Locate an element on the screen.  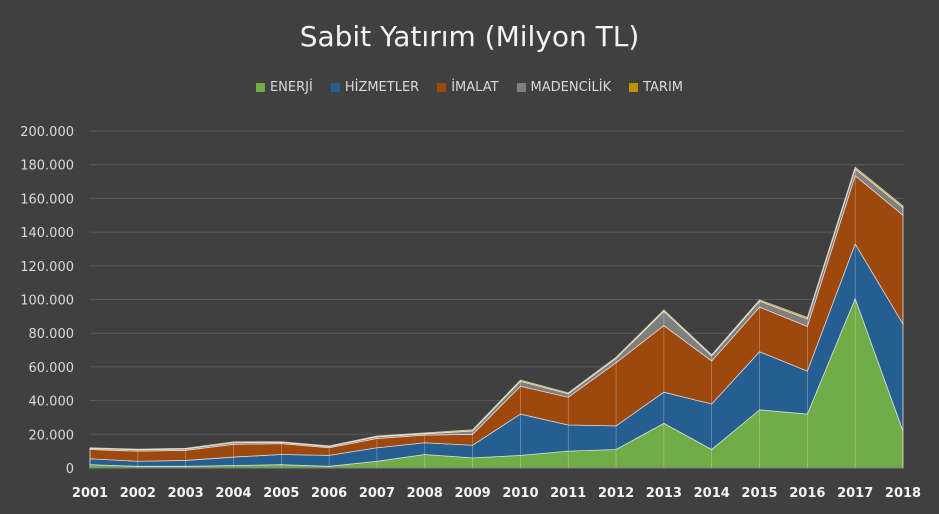
x-tick-label: 2002 is located at coordinates (138, 493).